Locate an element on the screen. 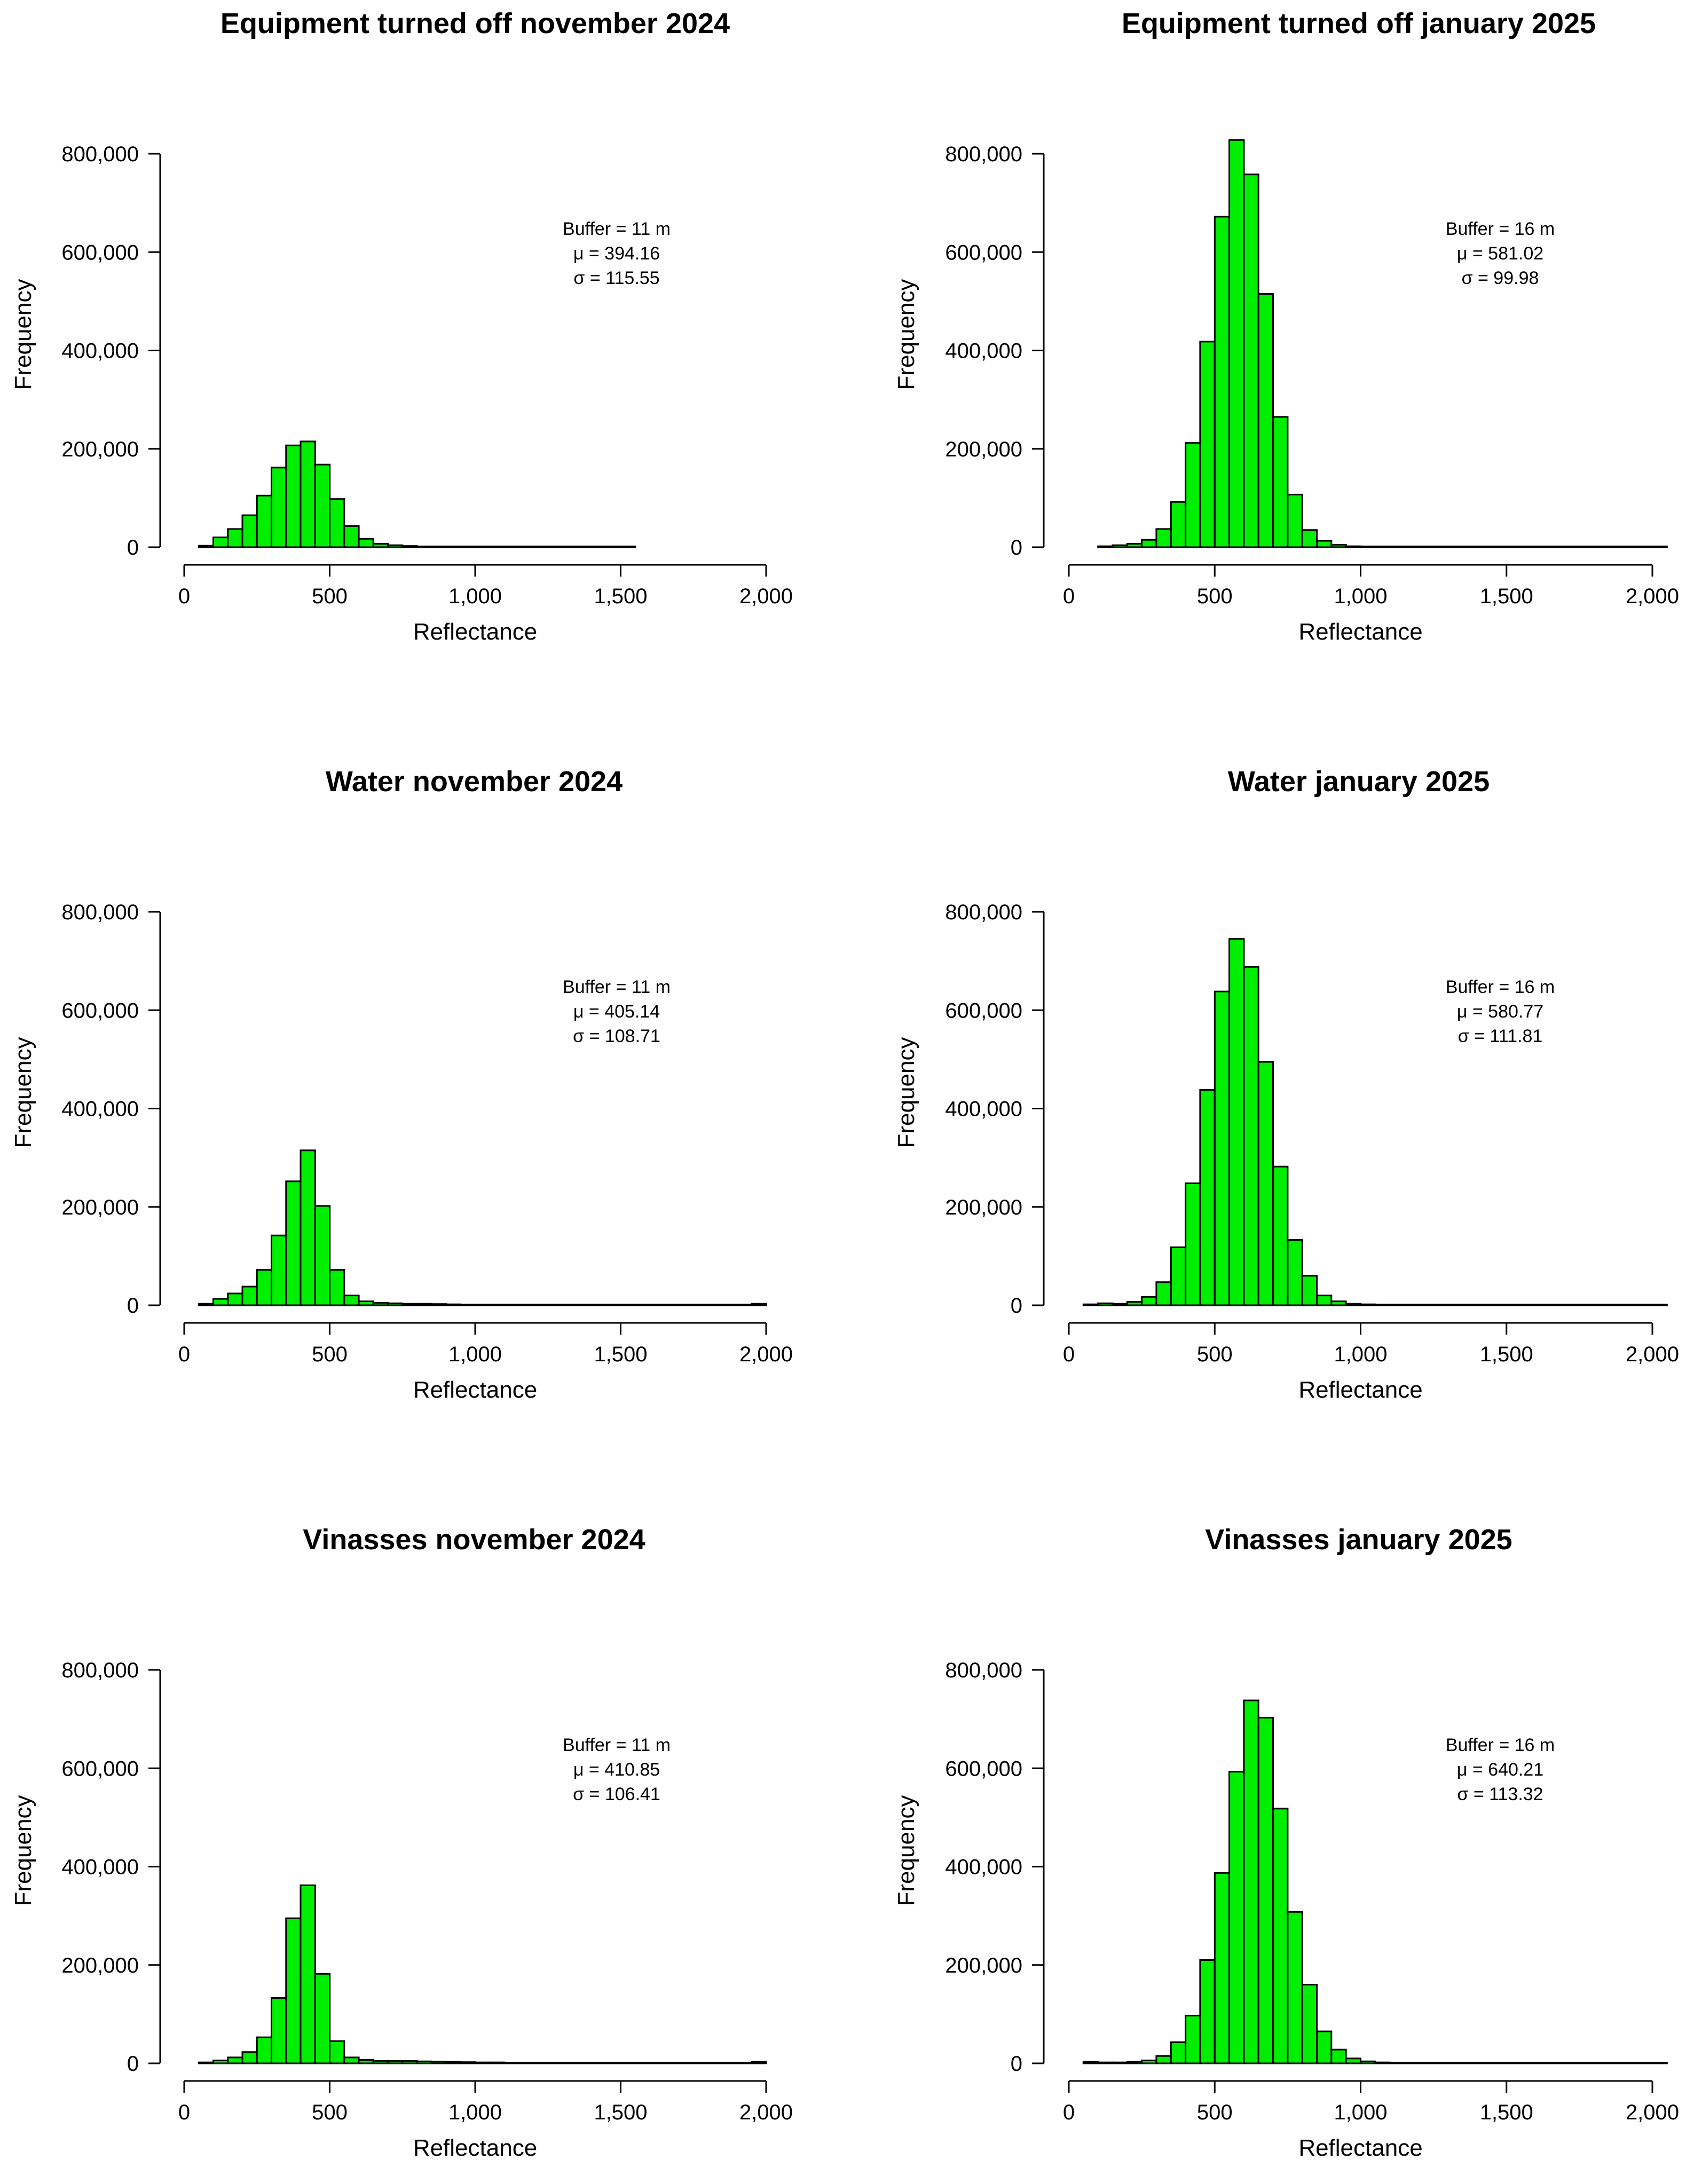 The width and height of the screenshot is (1686, 2184). x-axis-label: Reflectance is located at coordinates (1360, 632).